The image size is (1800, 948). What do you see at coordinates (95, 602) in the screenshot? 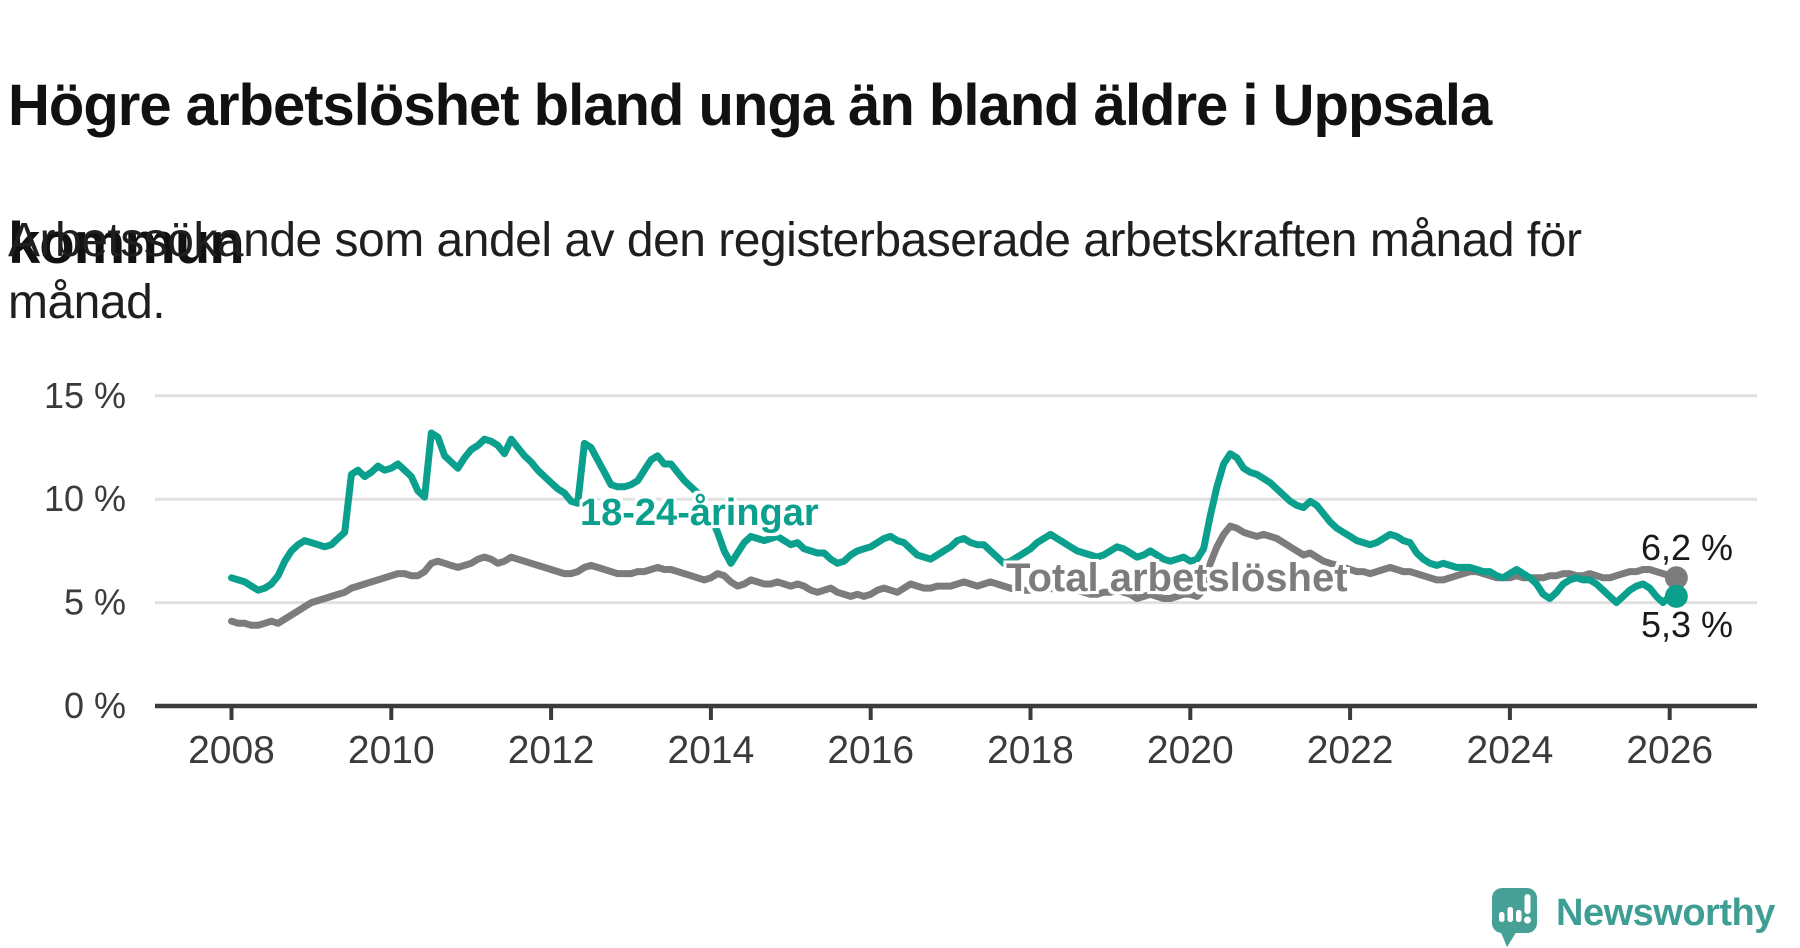
I see `y-axis-tick-label: 5 %` at bounding box center [95, 602].